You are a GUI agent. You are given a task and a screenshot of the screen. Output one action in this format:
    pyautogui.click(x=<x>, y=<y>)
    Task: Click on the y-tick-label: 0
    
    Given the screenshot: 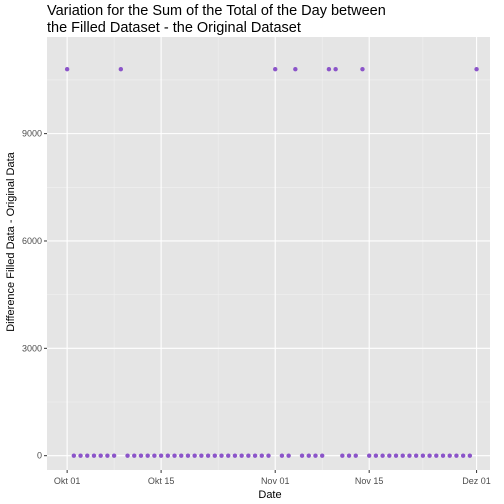 What is the action you would take?
    pyautogui.click(x=39, y=456)
    